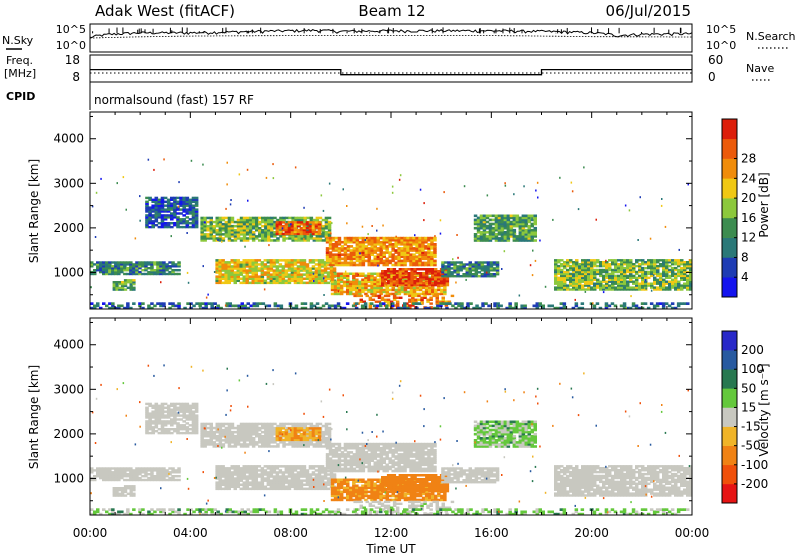  I want to click on noise-left-tick-bottom: 10^0, so click(71, 45).